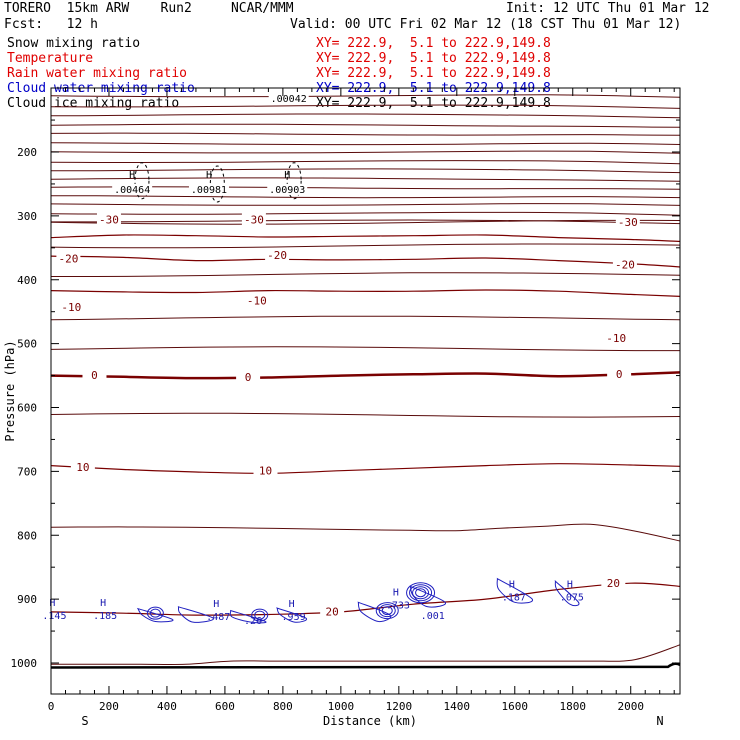 The width and height of the screenshot is (740, 740). What do you see at coordinates (572, 597) in the screenshot?
I see `cloud-water-max-value: .075` at bounding box center [572, 597].